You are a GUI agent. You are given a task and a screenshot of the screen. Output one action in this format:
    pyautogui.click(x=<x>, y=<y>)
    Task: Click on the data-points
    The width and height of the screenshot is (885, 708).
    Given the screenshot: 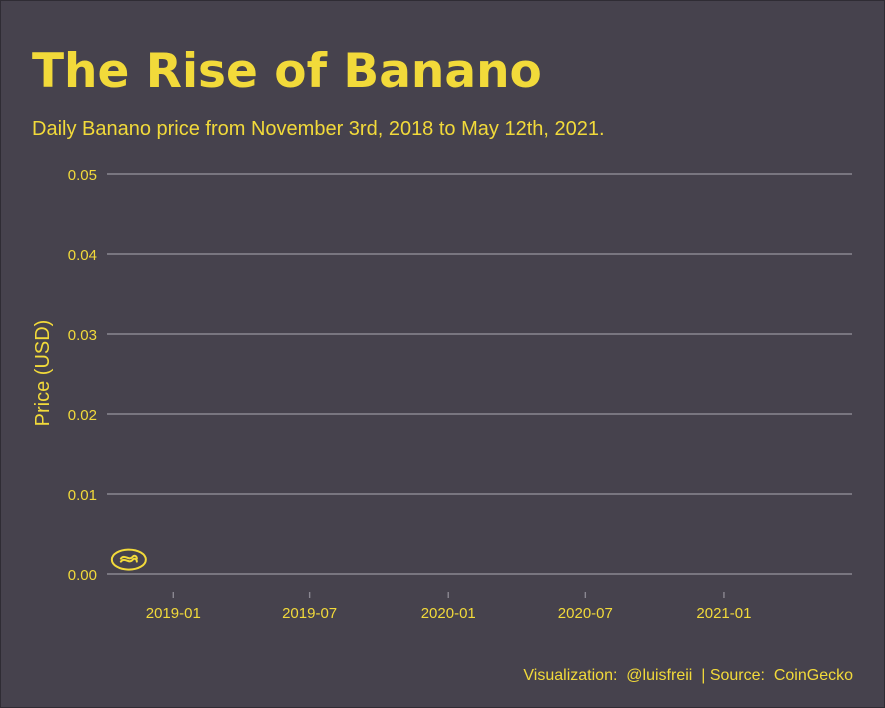 What is the action you would take?
    pyautogui.click(x=128, y=559)
    